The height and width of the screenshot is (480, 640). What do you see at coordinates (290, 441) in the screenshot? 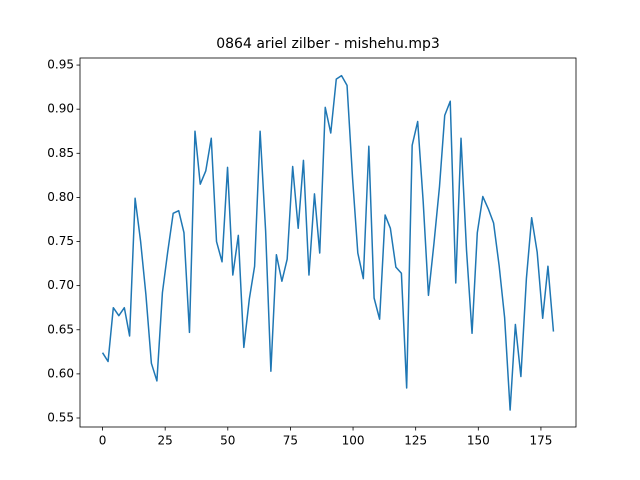
I see `x-tick-label: 75` at bounding box center [290, 441].